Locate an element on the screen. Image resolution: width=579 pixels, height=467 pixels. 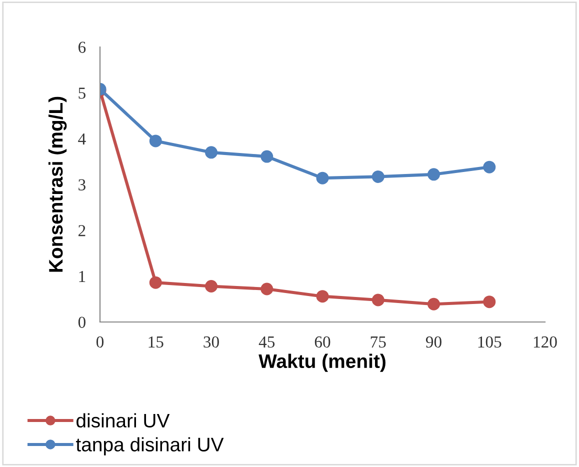
x-tick-label: 0 is located at coordinates (100, 342).